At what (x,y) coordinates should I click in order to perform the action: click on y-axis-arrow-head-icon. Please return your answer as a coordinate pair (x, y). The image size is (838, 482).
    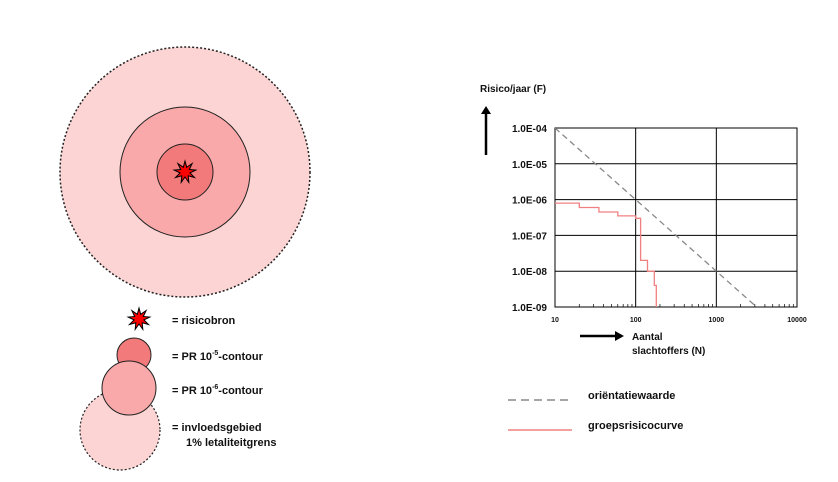
    Looking at the image, I should click on (486, 110).